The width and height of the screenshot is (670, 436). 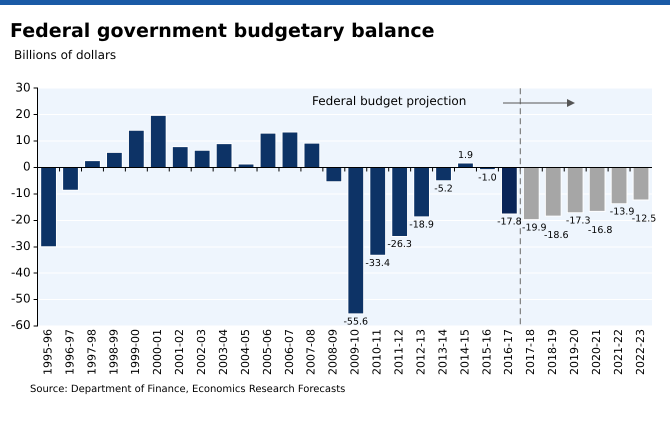 I want to click on x-tick-label: 1999-00, so click(x=135, y=352).